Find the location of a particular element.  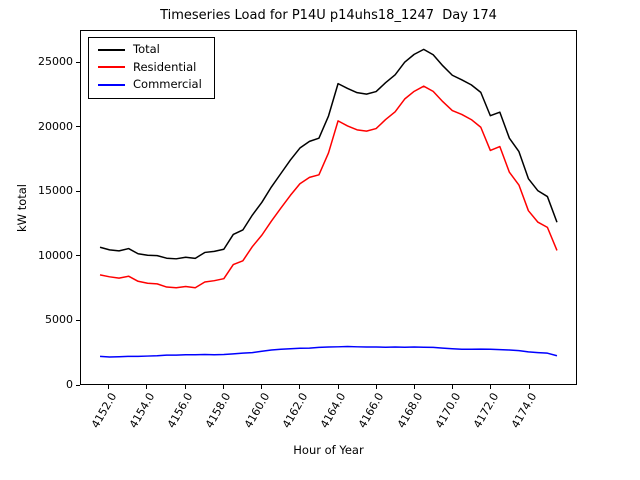

y-tick-label: 15000 is located at coordinates (55, 191).